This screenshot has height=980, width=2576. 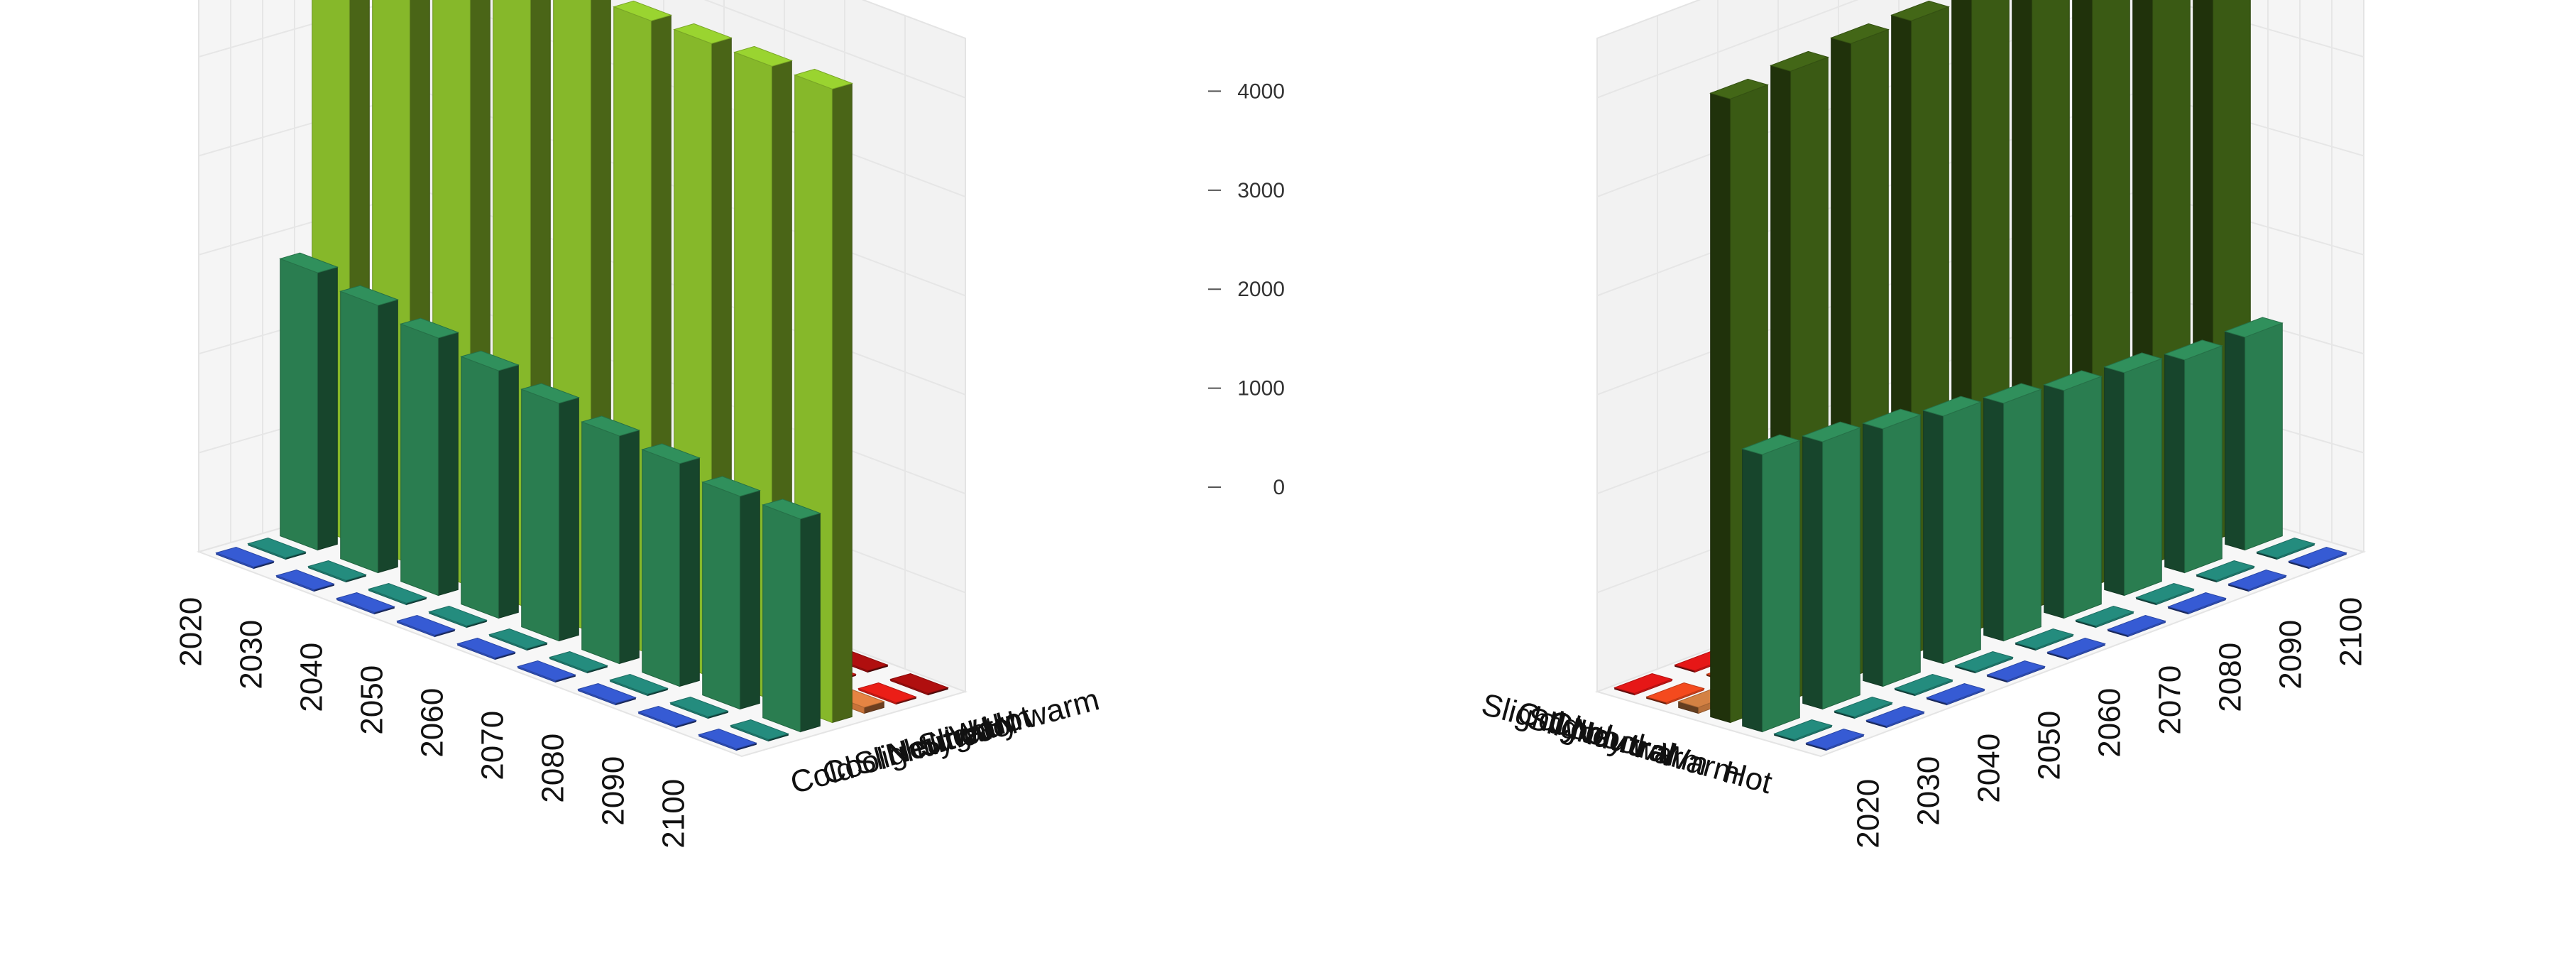 What do you see at coordinates (1929, 791) in the screenshot?
I see `year-label-2030: 2030` at bounding box center [1929, 791].